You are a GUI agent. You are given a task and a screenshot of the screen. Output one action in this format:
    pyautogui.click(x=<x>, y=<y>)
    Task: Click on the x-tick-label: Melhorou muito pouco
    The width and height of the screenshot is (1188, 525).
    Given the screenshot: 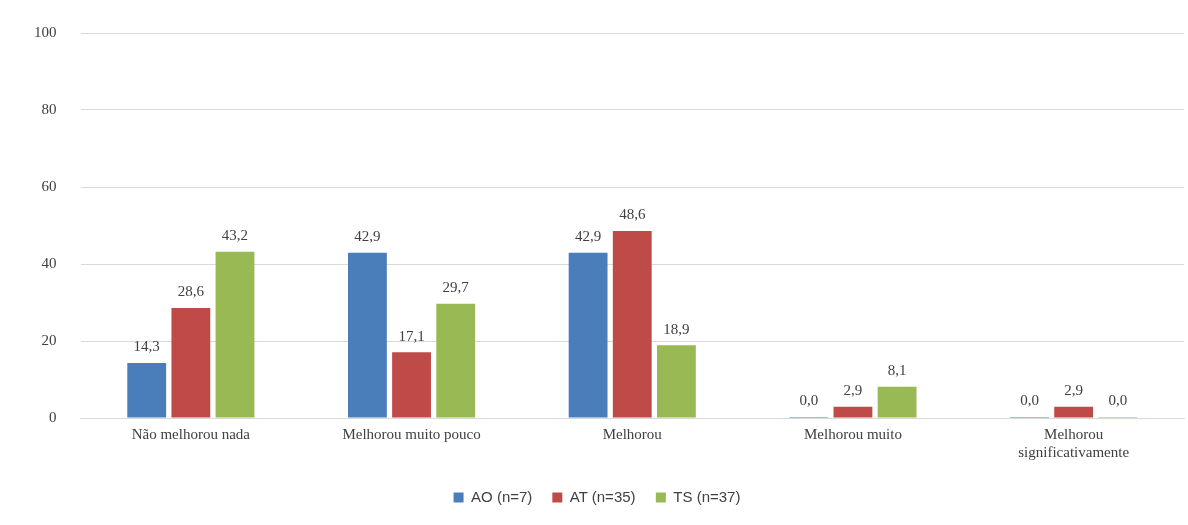 What is the action you would take?
    pyautogui.click(x=411, y=433)
    